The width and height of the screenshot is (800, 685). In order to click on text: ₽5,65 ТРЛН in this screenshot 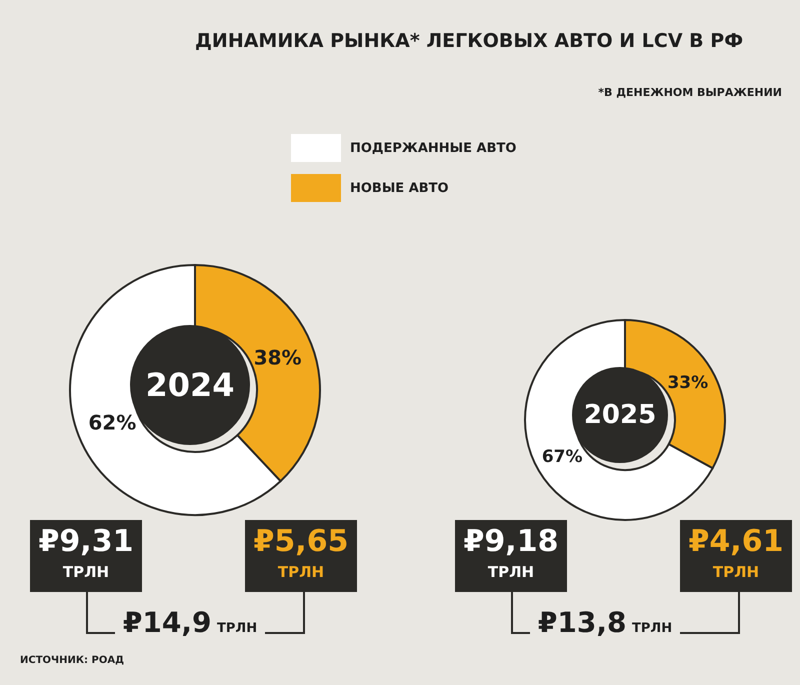, I will do `click(301, 552)`.